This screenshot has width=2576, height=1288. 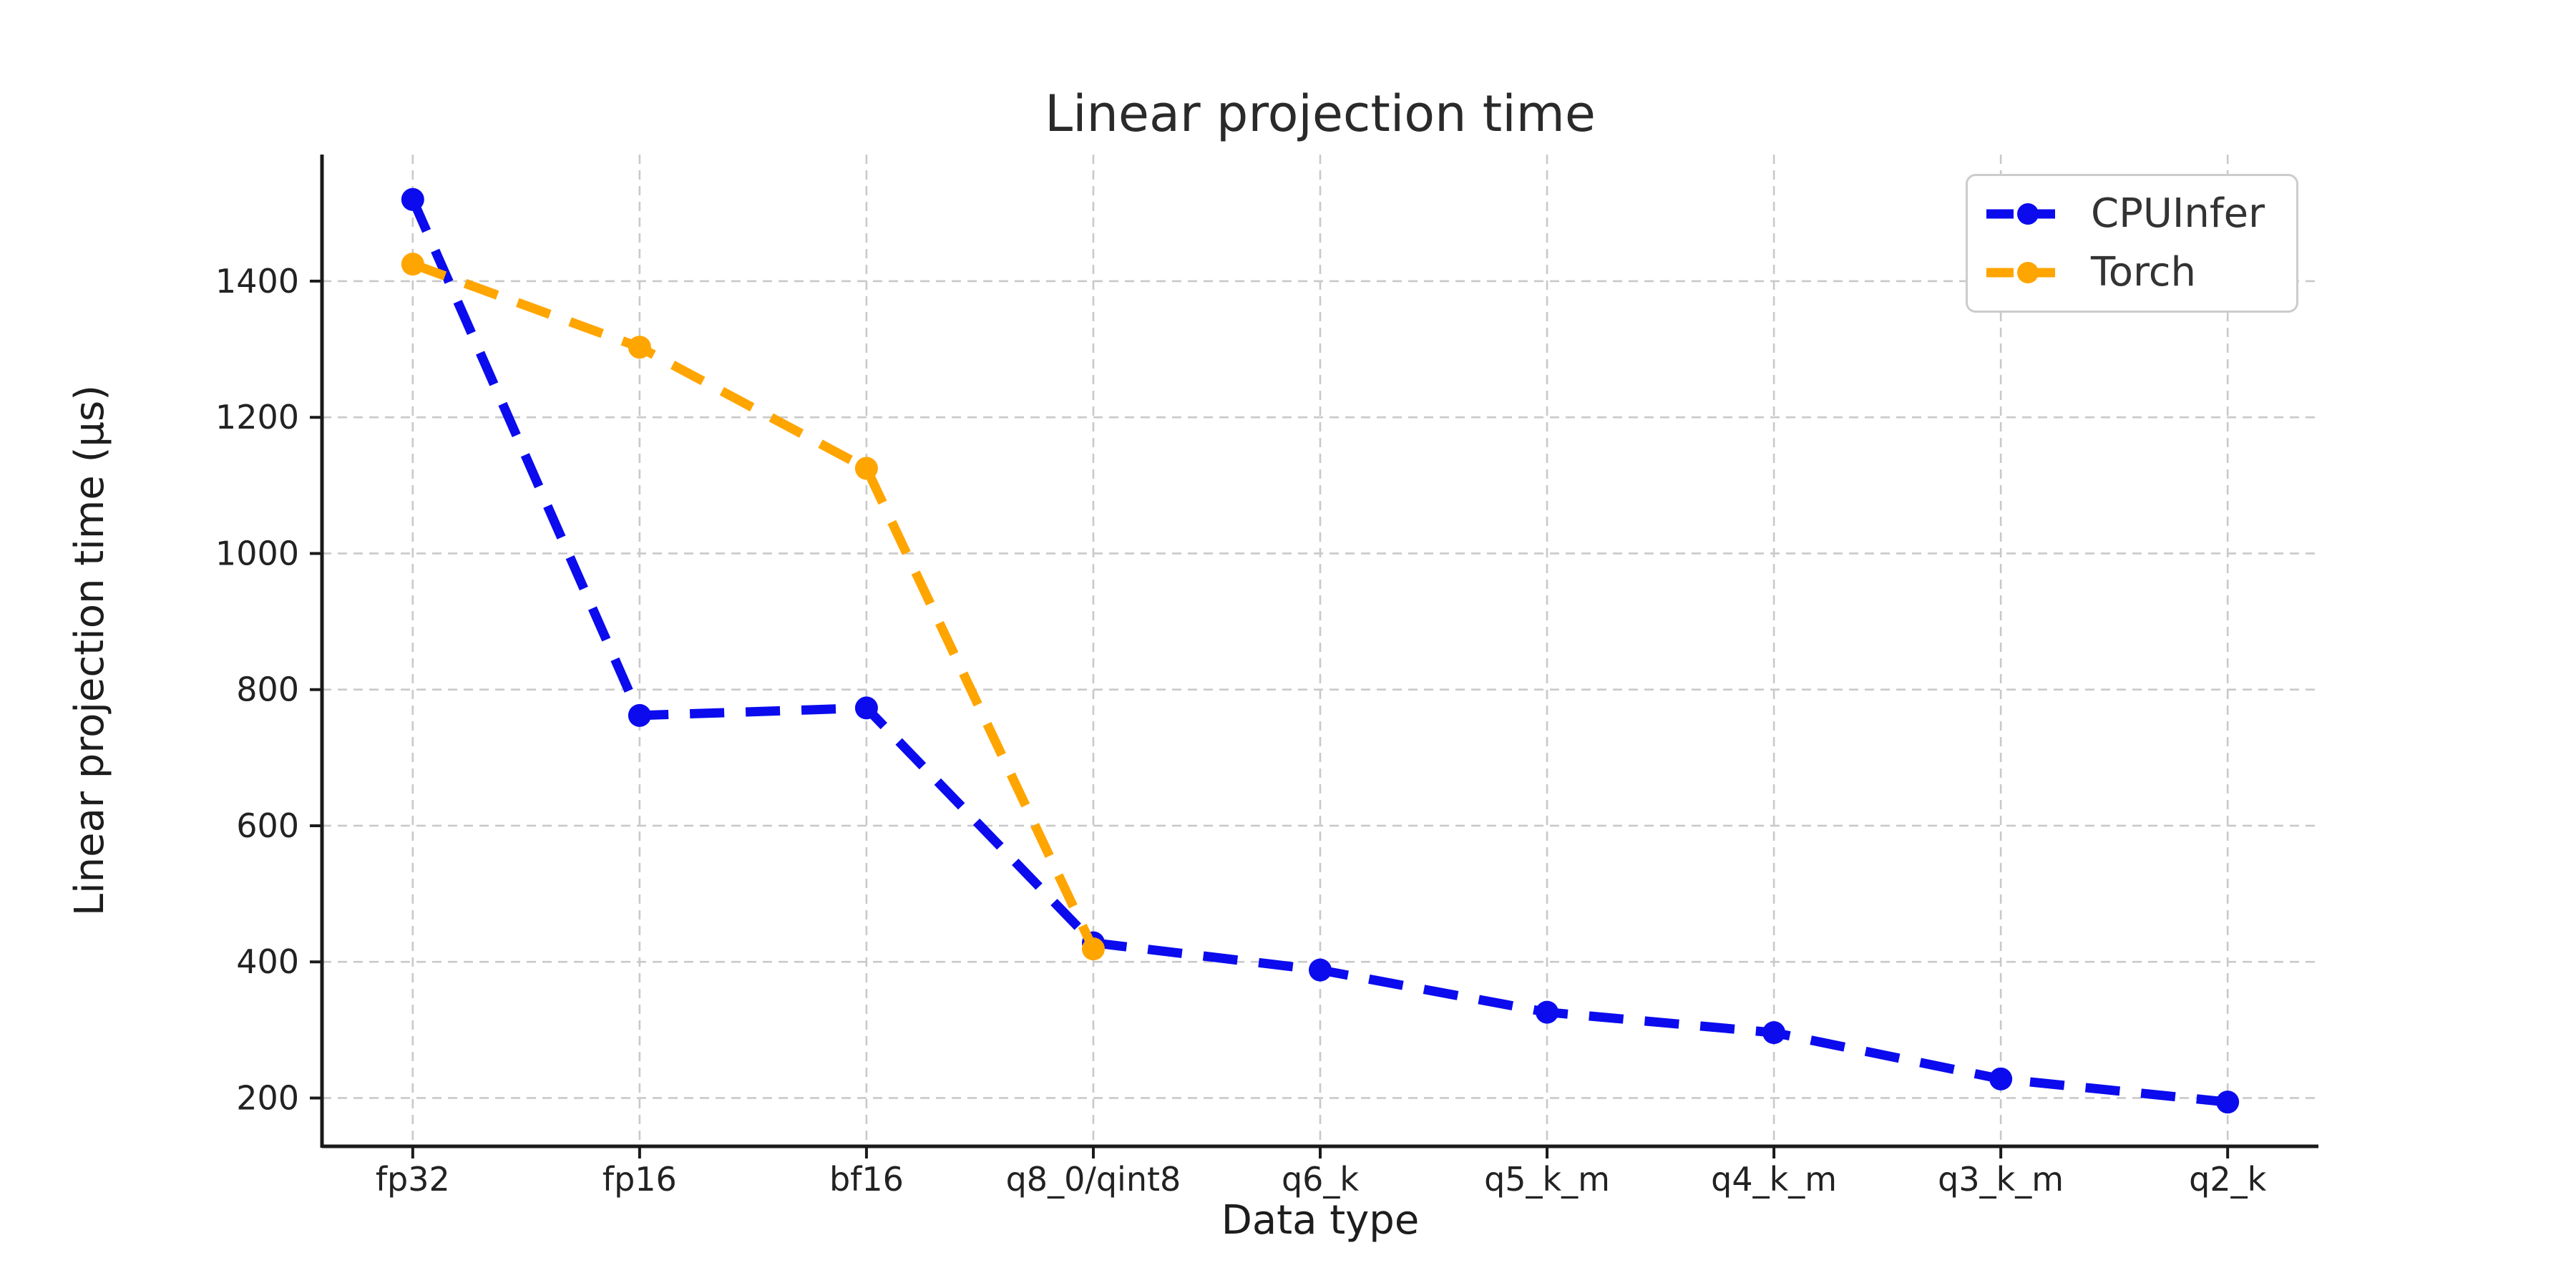 I want to click on x-tick-label: bf16, so click(x=866, y=1179).